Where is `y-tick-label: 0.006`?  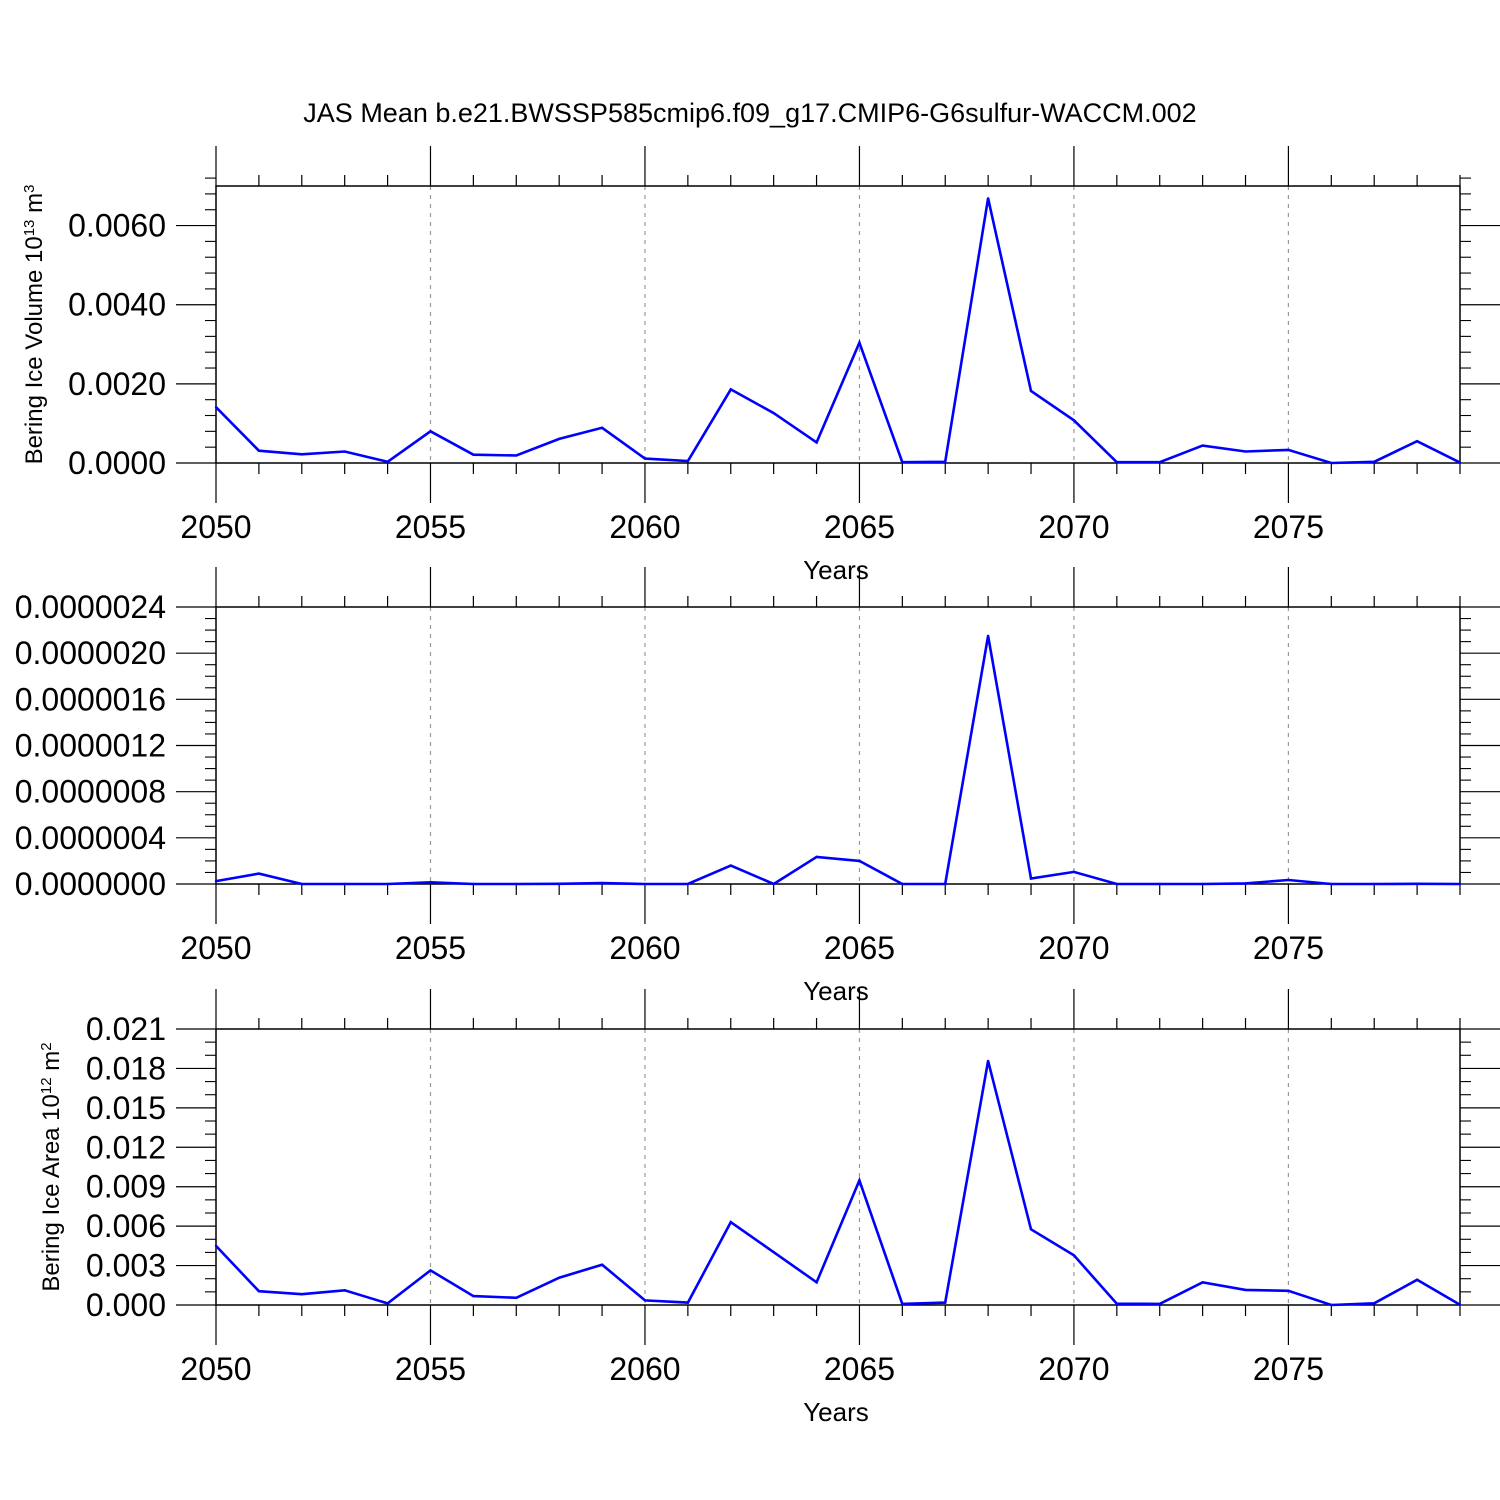 y-tick-label: 0.006 is located at coordinates (126, 1226).